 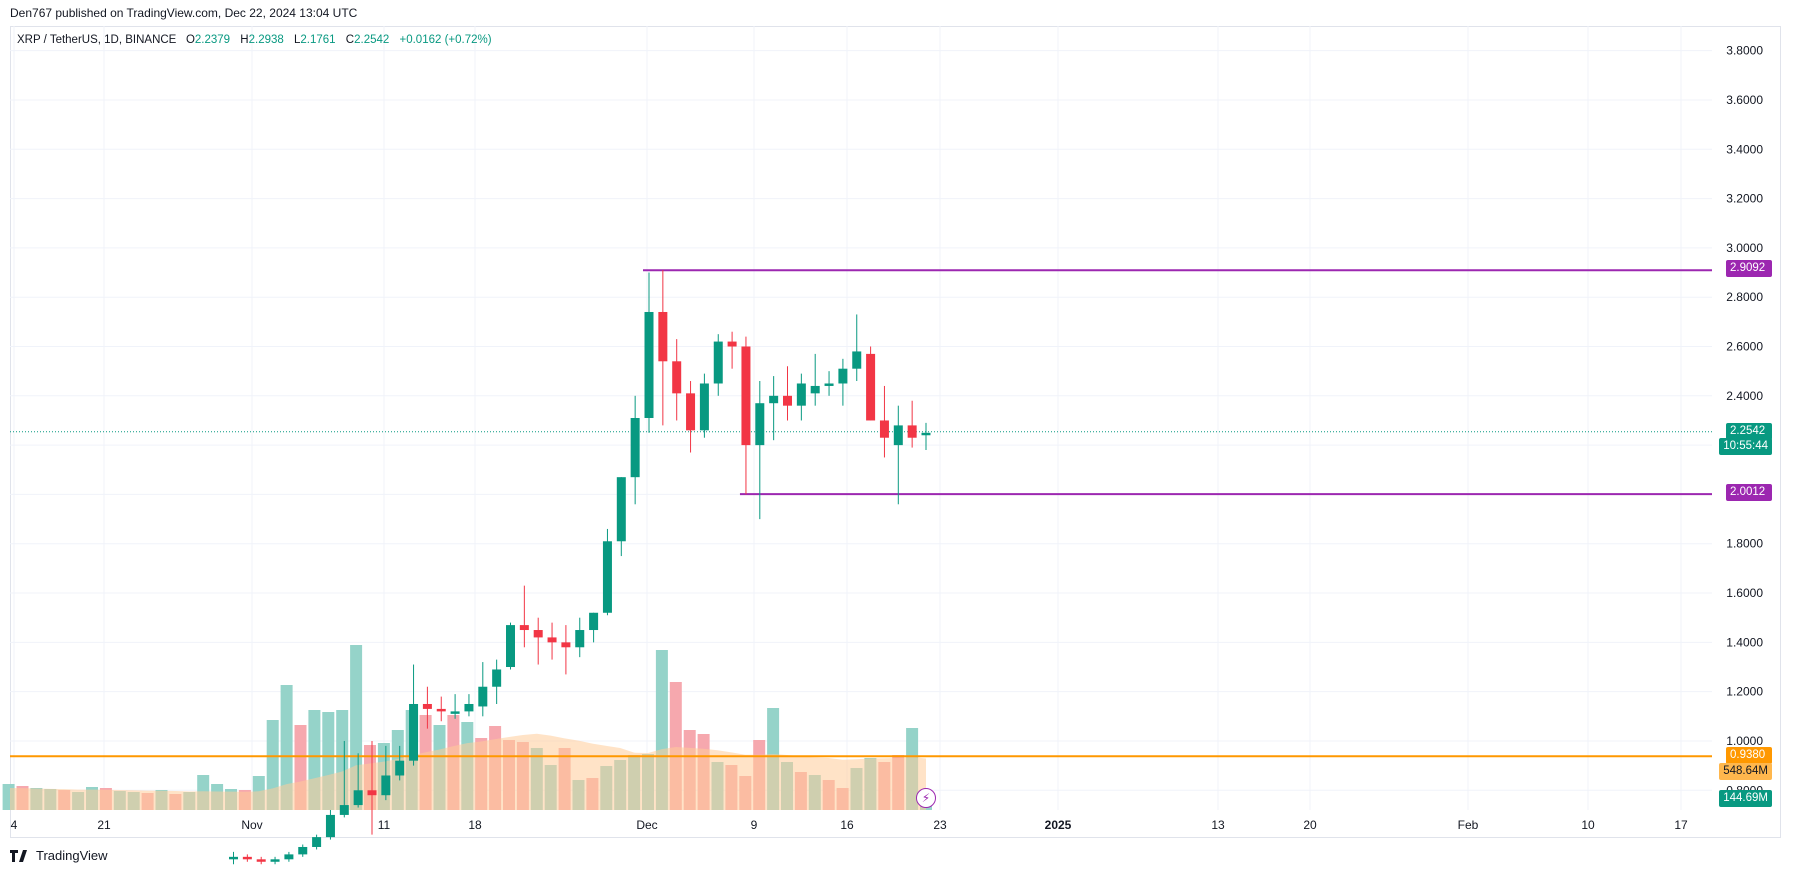 I want to click on change-value: +0.0162 (+0.72%), so click(x=445, y=40).